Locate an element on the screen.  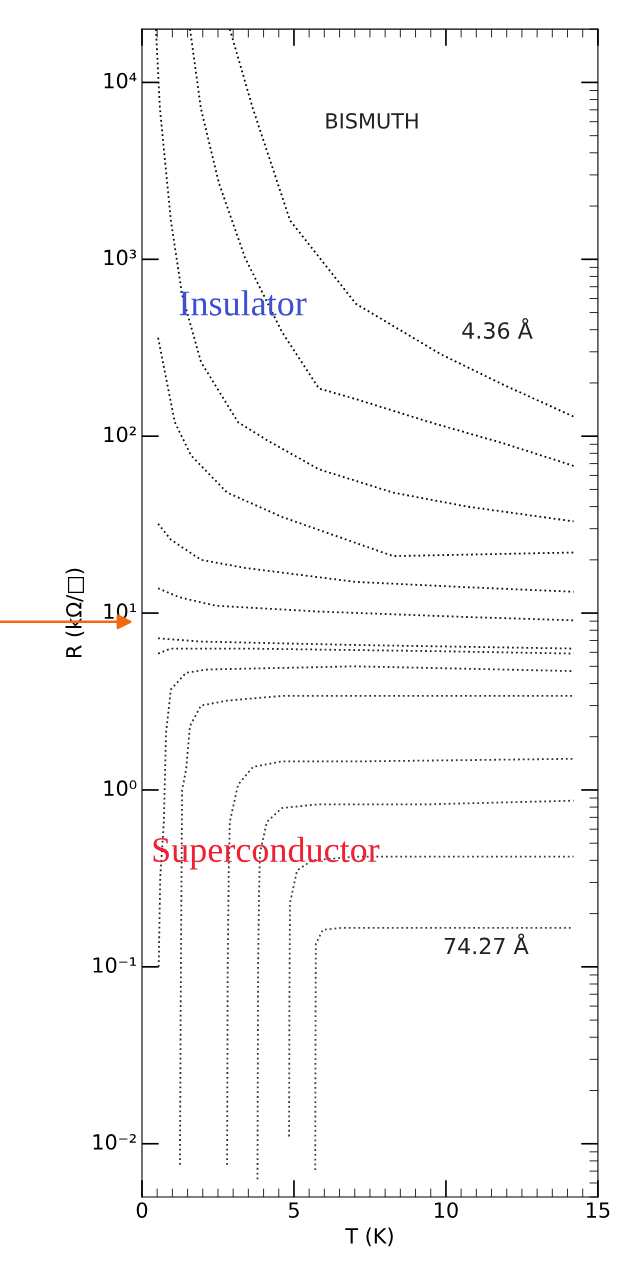
y-tick-label: 10⁻² is located at coordinates (114, 1142).